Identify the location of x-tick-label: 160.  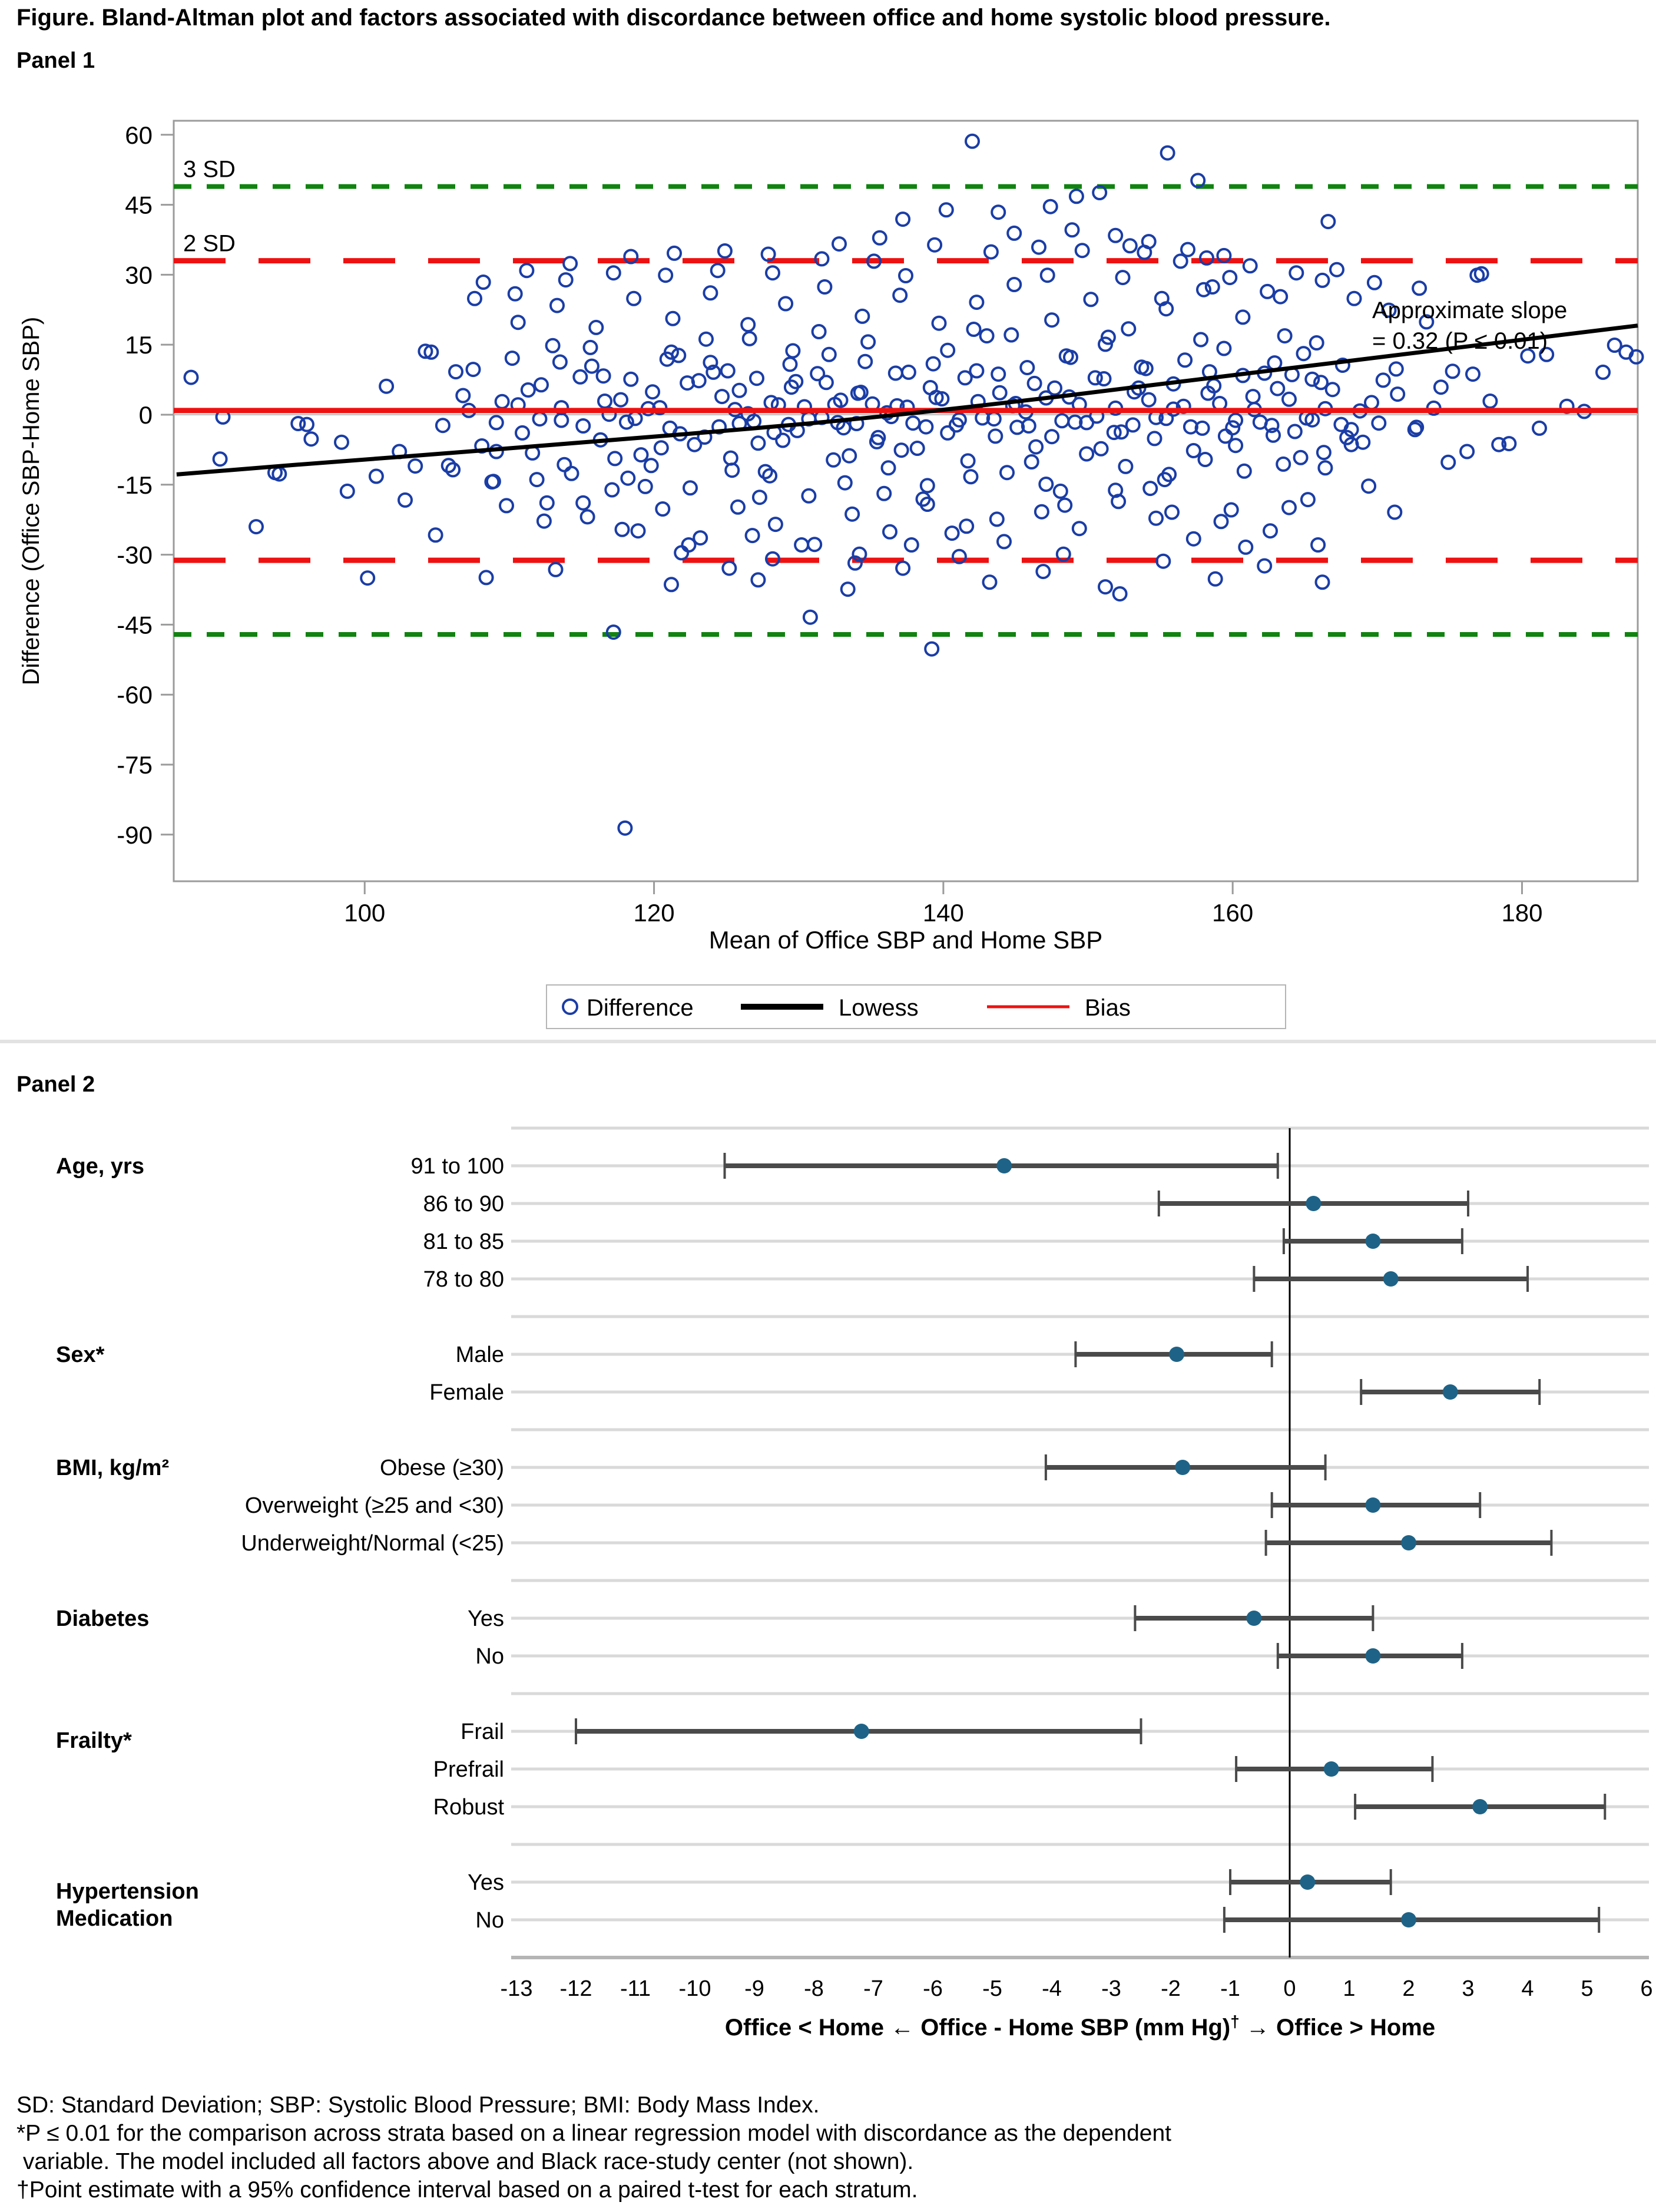
(1232, 913).